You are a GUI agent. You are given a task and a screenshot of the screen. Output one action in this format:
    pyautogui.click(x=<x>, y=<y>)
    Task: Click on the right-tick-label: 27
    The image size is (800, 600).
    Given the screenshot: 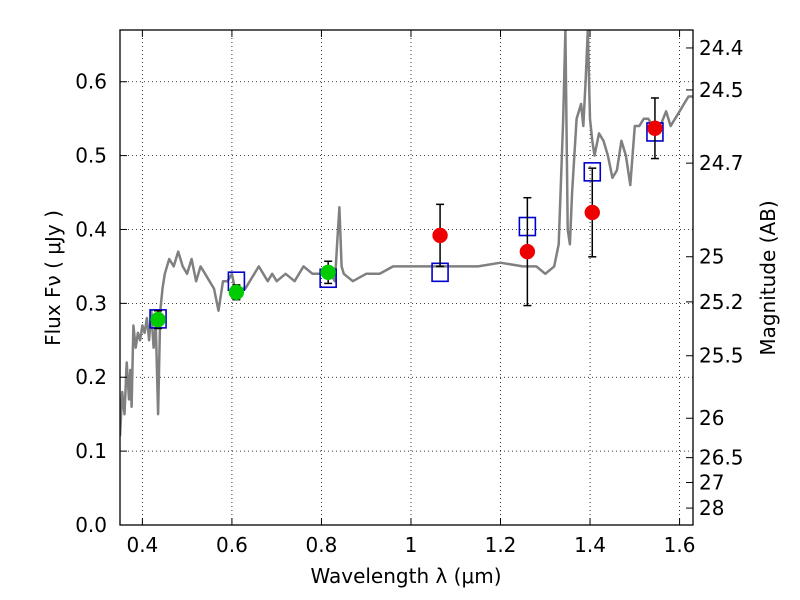 What is the action you would take?
    pyautogui.click(x=711, y=483)
    